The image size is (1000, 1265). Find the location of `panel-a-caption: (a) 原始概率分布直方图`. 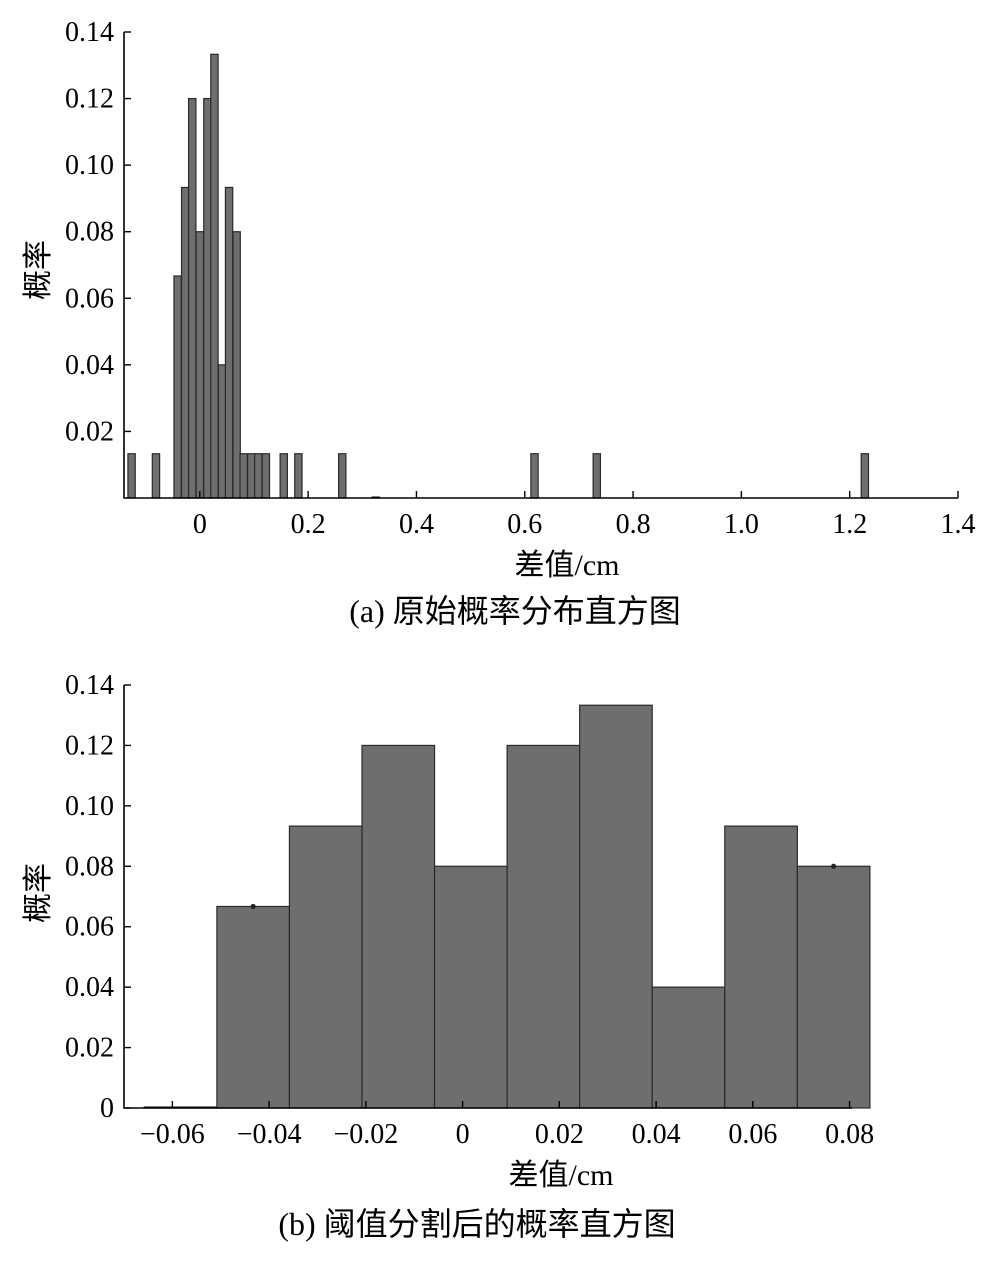

panel-a-caption: (a) 原始概率分布直方图 is located at coordinates (515, 611).